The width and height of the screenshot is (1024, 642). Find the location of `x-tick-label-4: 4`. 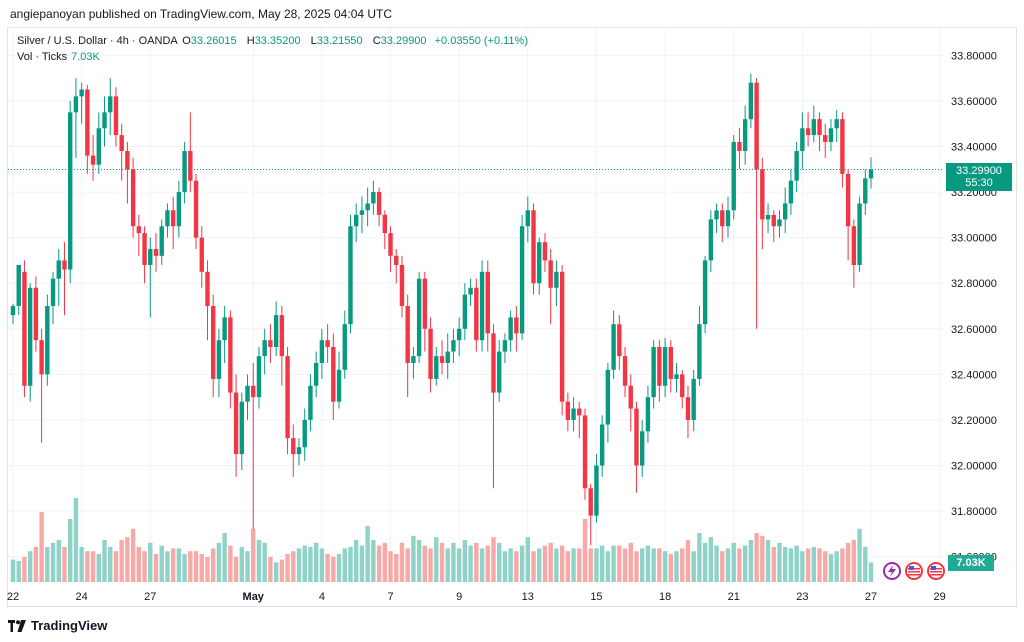

x-tick-label-4: 4 is located at coordinates (322, 597).